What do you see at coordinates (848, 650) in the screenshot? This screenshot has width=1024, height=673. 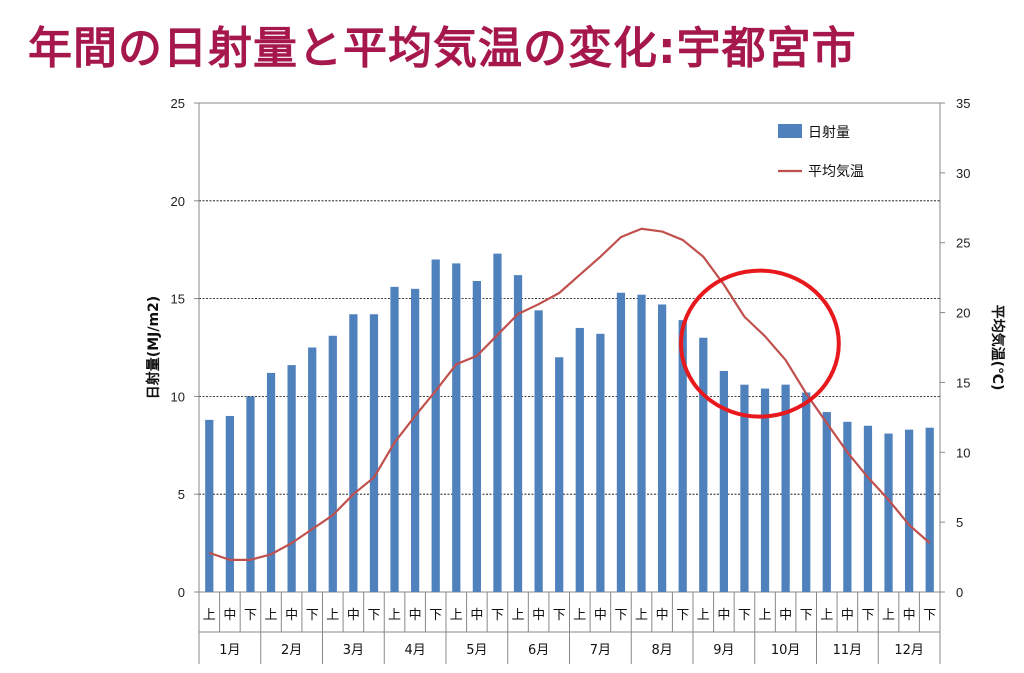 I see `month-label: 11月` at bounding box center [848, 650].